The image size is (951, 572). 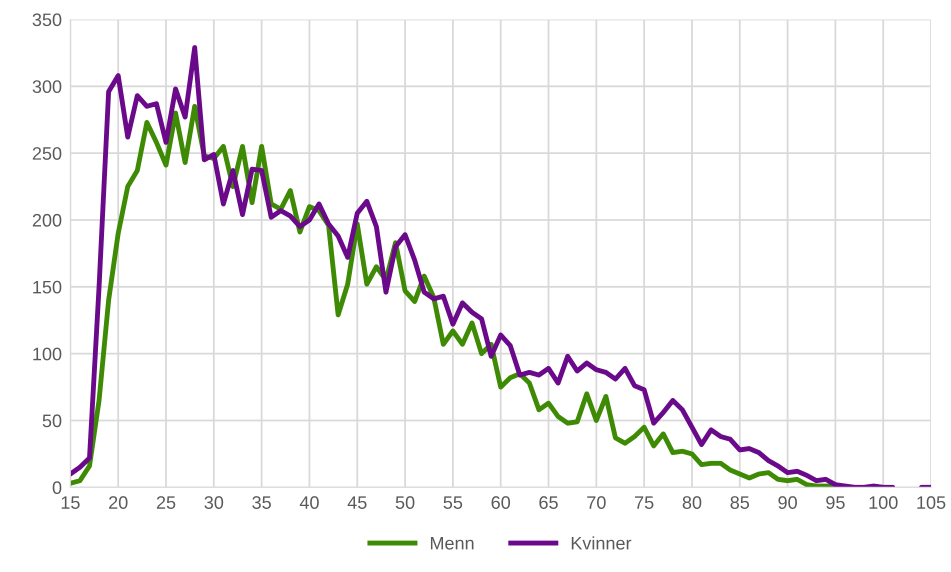 What do you see at coordinates (602, 543) in the screenshot?
I see `legend-label: Kvinner` at bounding box center [602, 543].